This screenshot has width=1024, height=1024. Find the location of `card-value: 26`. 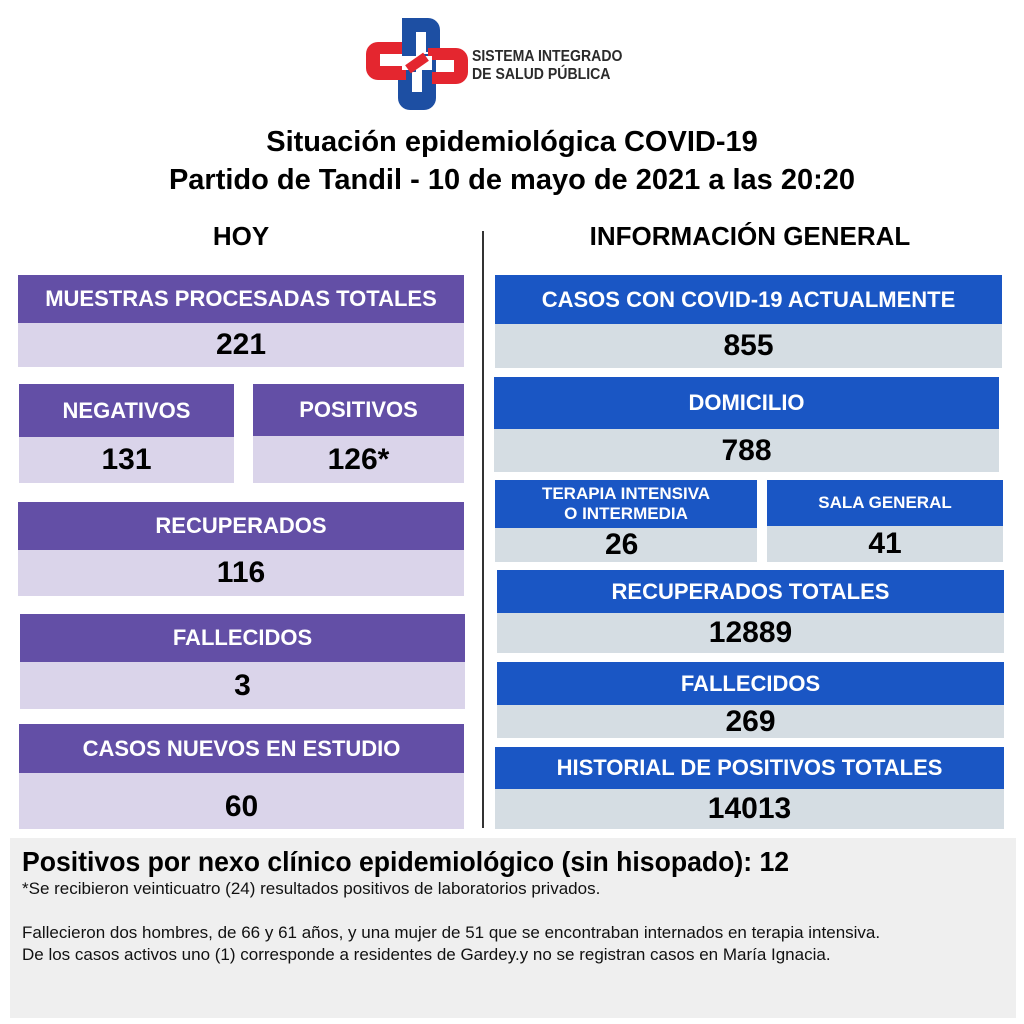

card-value: 26 is located at coordinates (626, 545).